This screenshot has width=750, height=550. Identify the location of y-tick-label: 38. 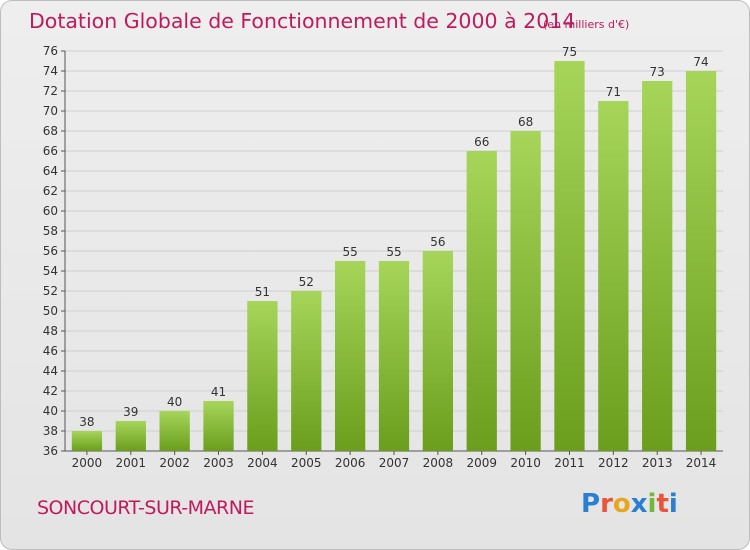
(50, 431).